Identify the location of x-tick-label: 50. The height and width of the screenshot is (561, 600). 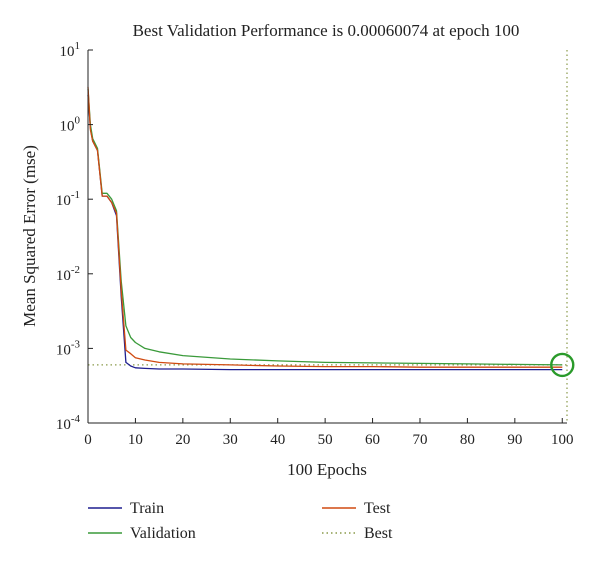
(325, 440).